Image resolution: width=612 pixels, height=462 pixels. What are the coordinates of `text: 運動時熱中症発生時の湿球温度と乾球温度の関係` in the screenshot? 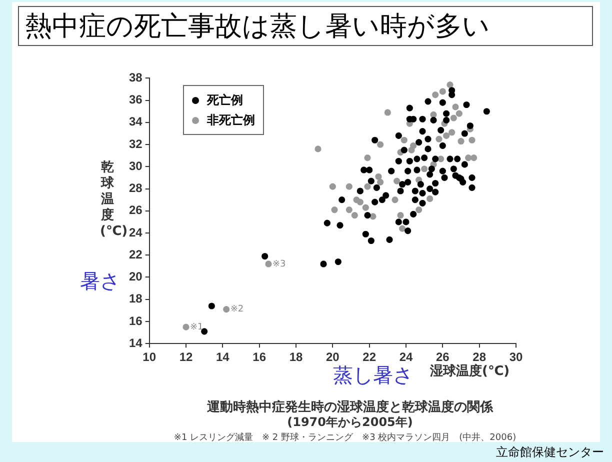 It's located at (350, 407).